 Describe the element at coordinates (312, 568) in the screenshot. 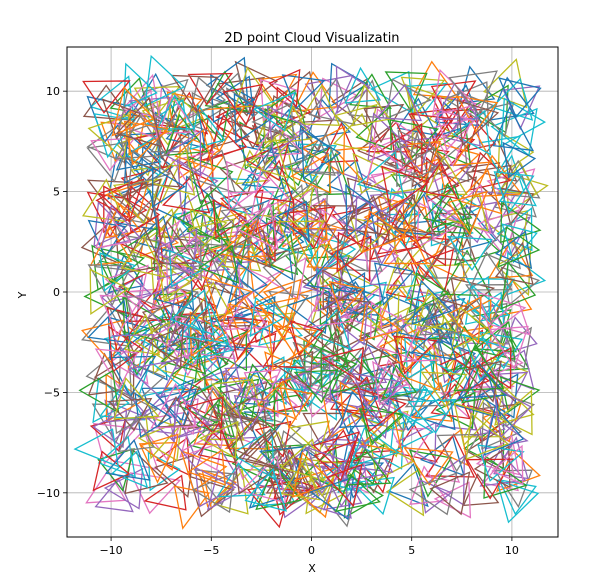

I see `x-axis-label: X` at that location.